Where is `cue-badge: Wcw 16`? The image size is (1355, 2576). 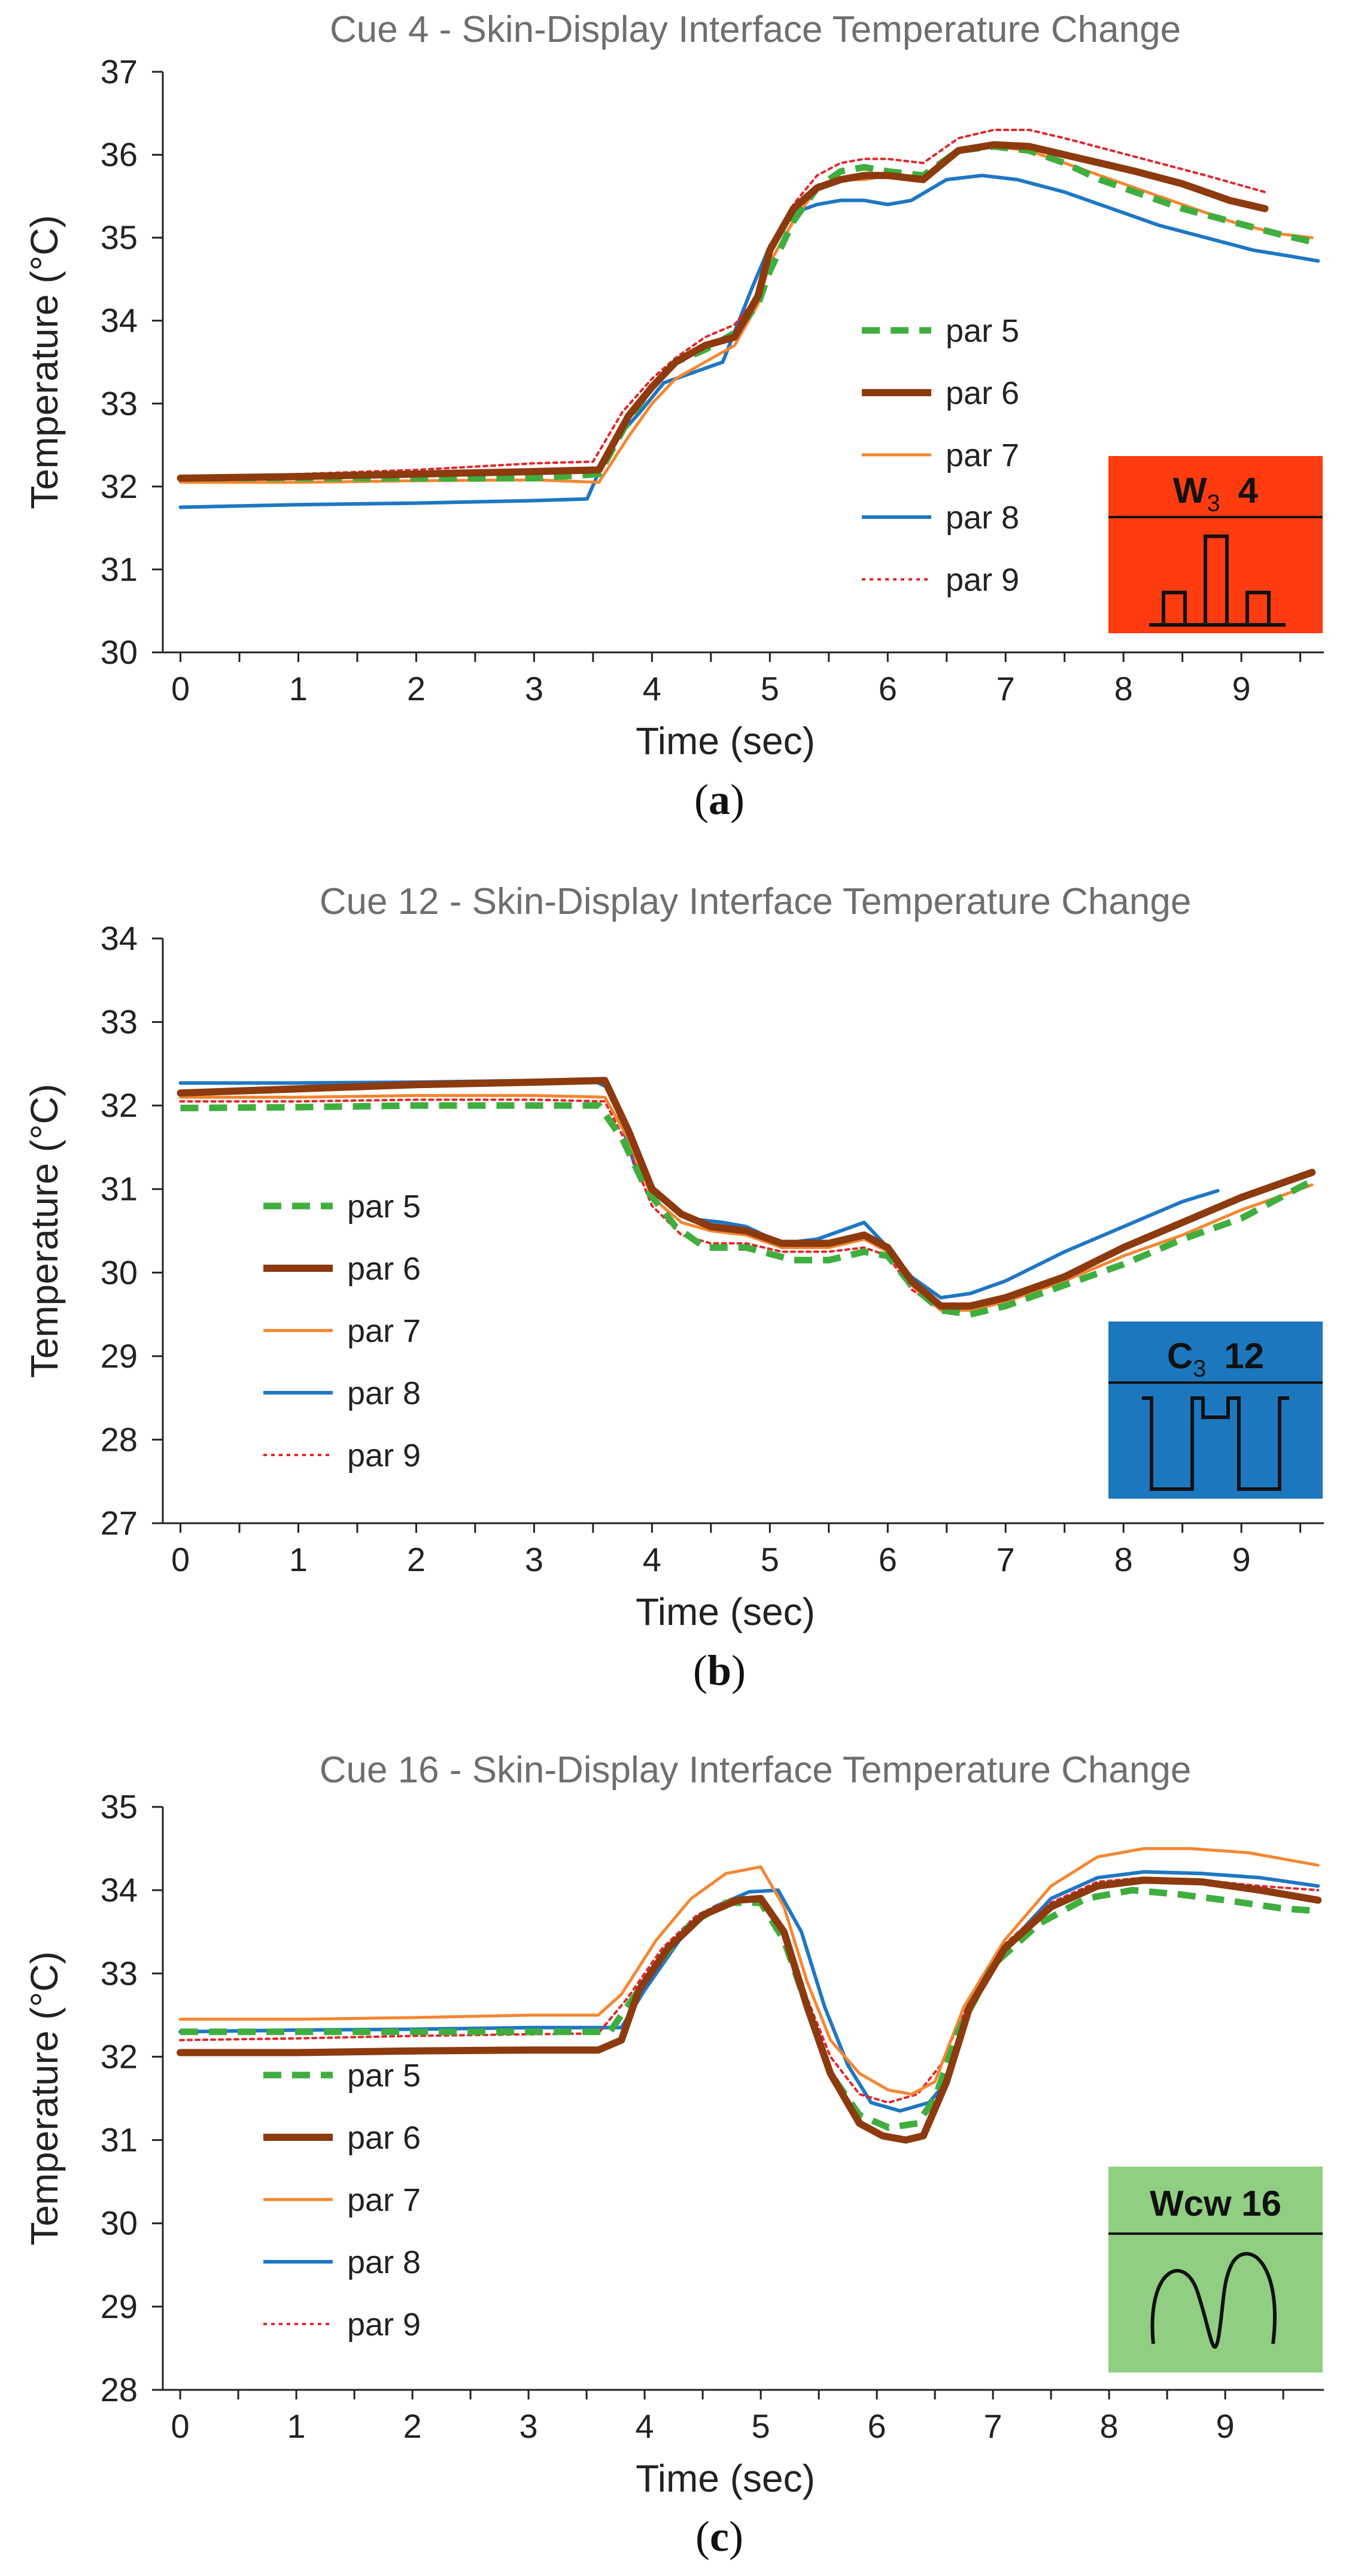 cue-badge: Wcw 16 is located at coordinates (1216, 2270).